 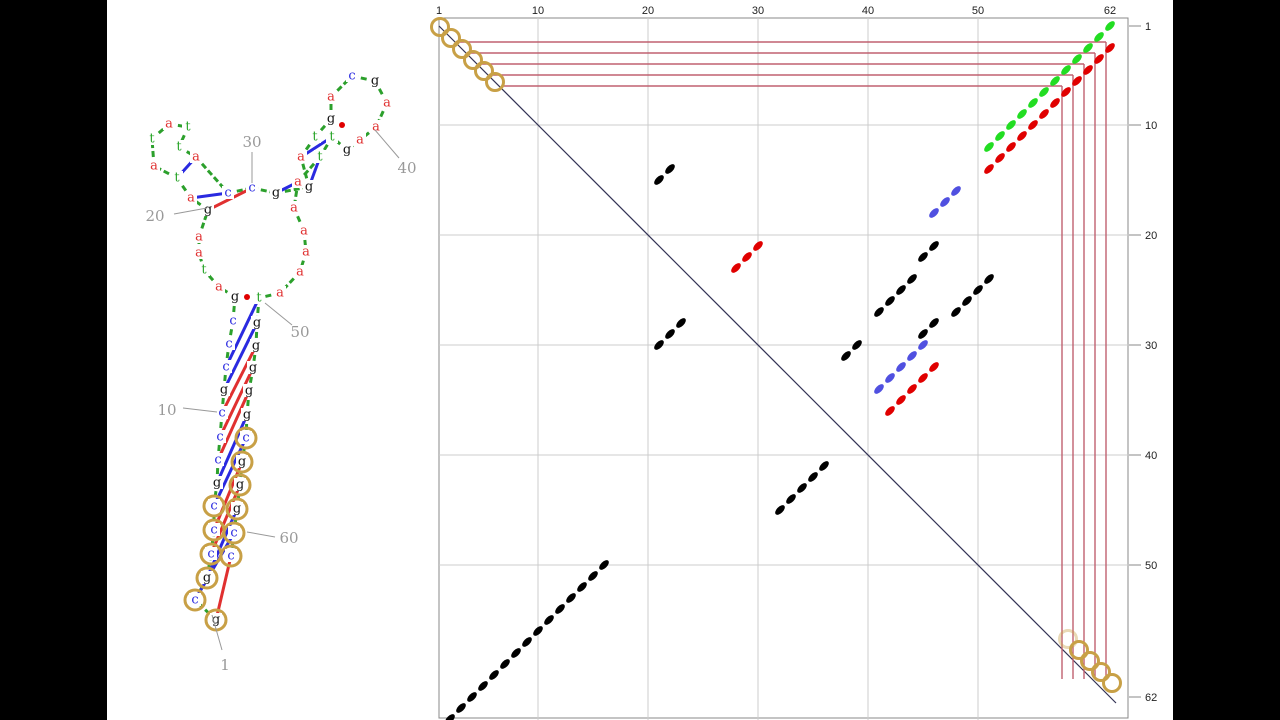 I want to click on position-label: 60, so click(x=288, y=538).